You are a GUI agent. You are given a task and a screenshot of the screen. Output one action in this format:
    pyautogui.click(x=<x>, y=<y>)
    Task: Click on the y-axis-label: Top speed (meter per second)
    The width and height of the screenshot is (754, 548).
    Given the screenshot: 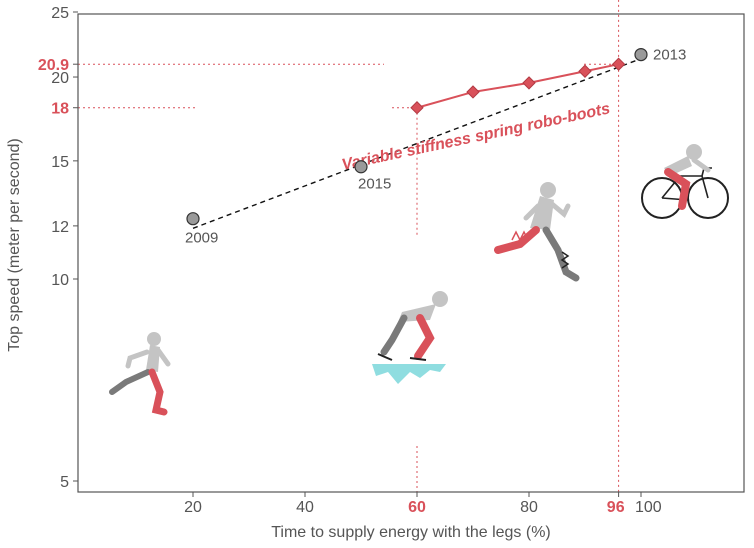 What is the action you would take?
    pyautogui.click(x=14, y=244)
    